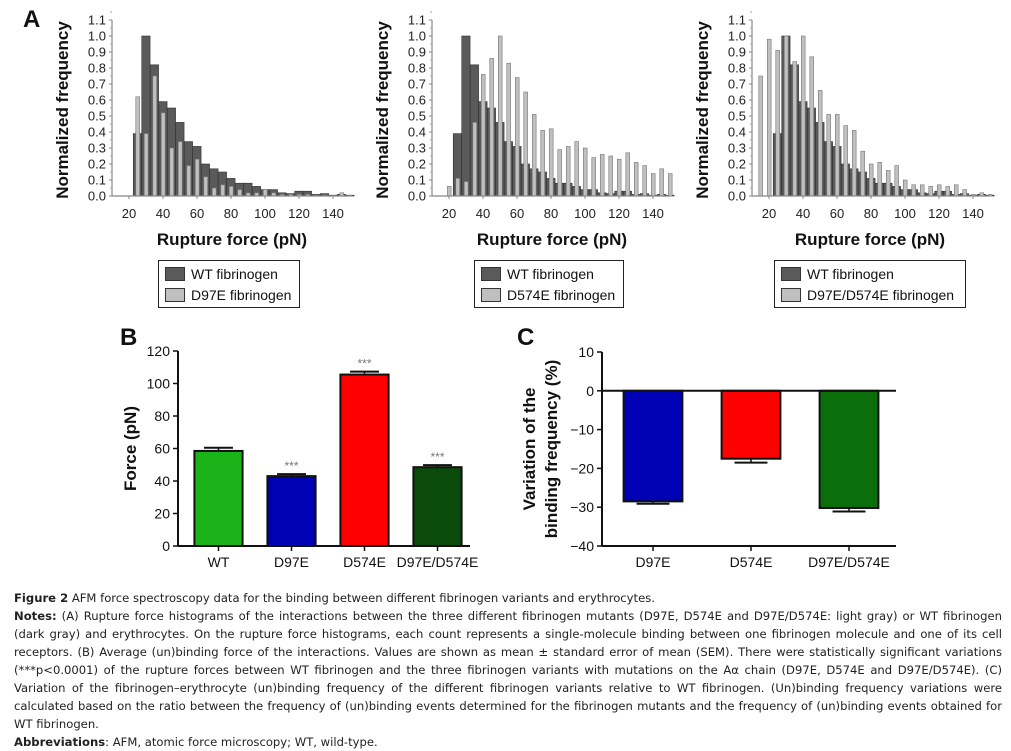 The height and width of the screenshot is (751, 1011). What do you see at coordinates (653, 446) in the screenshot?
I see `bar-d97e` at bounding box center [653, 446].